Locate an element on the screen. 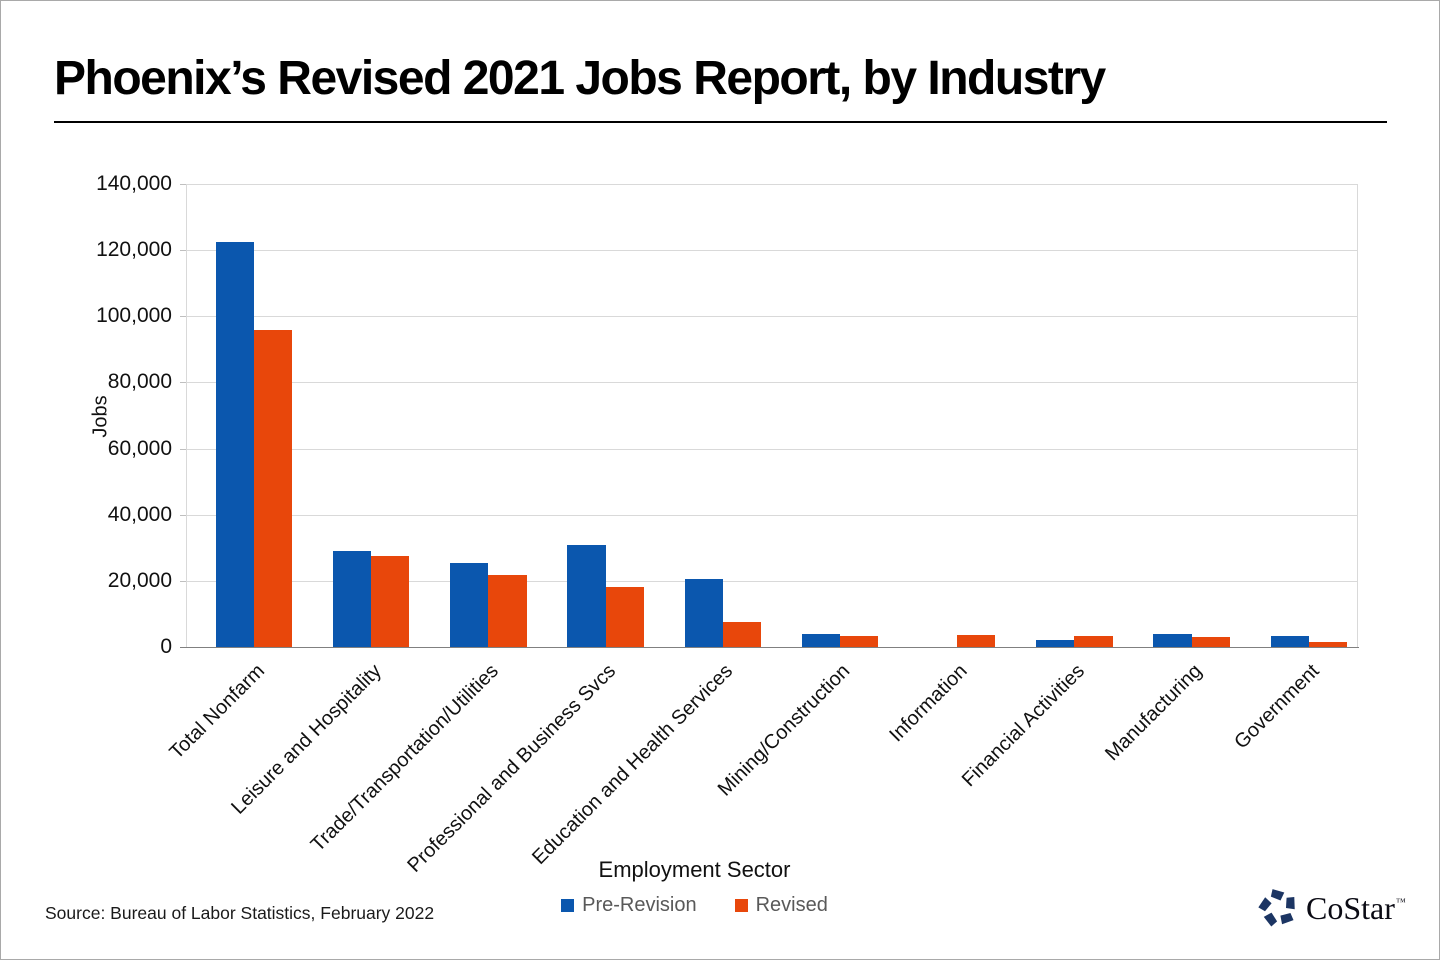 This screenshot has width=1440, height=960. category-label: Trade/Transportation/Utilities is located at coordinates (404, 758).